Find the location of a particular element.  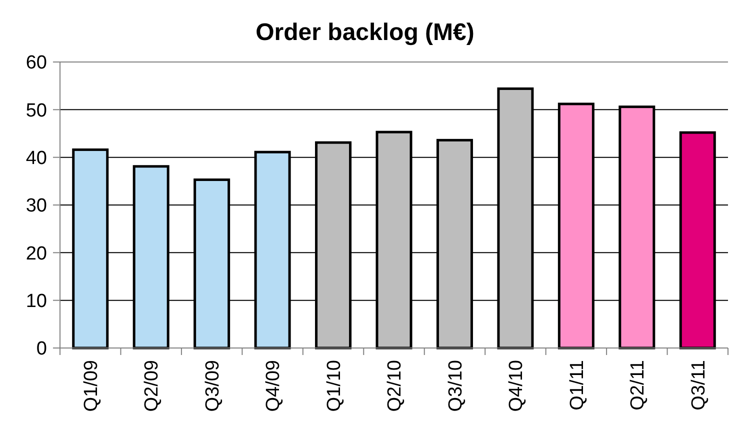

x-tick-label: Q1/11 is located at coordinates (577, 385).